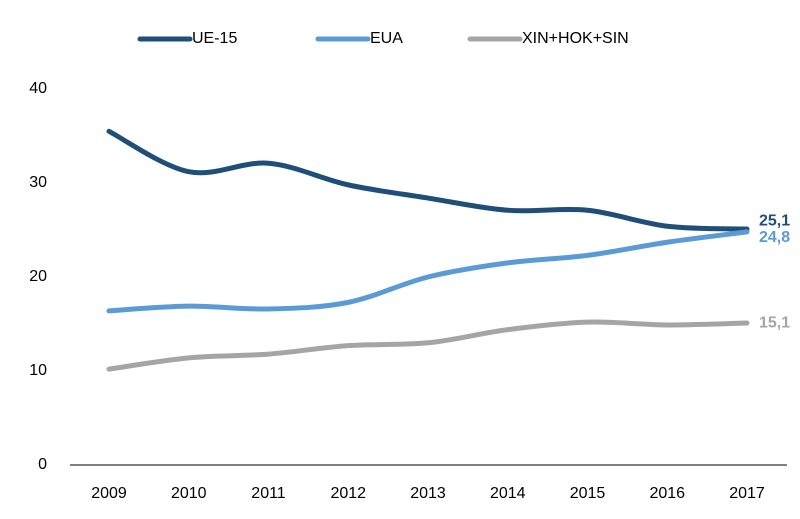 The height and width of the screenshot is (519, 800). What do you see at coordinates (38, 182) in the screenshot?
I see `y-tick-label: 30` at bounding box center [38, 182].